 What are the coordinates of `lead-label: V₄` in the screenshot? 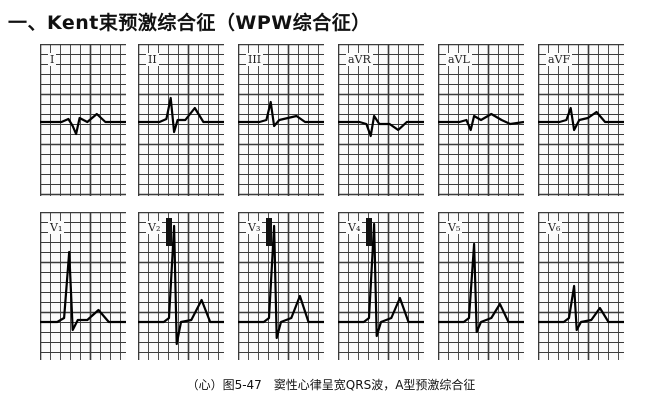 It's located at (354, 227).